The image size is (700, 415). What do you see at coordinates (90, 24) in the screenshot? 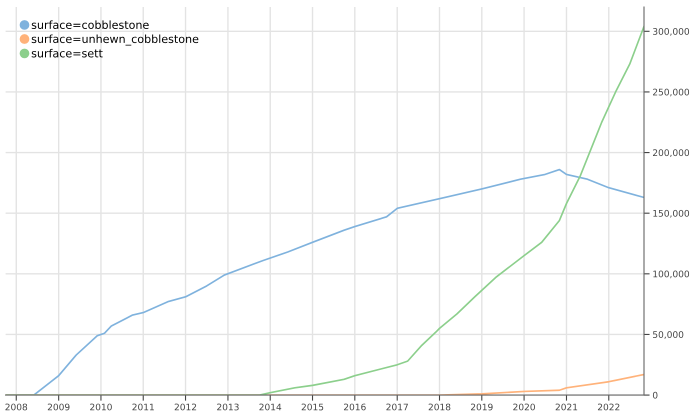
I see `legend-label: surface=cobblestone` at bounding box center [90, 24].